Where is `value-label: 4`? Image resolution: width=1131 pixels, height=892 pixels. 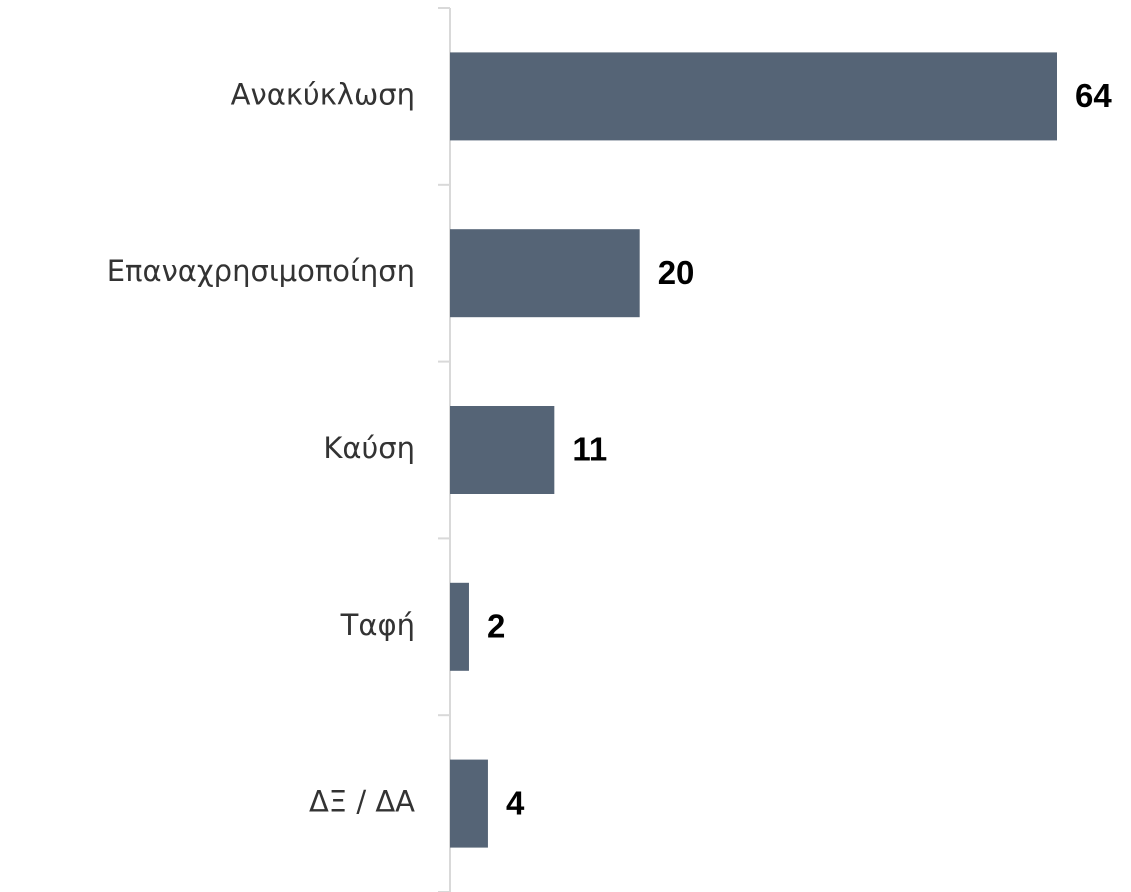 value-label: 4 is located at coordinates (515, 802).